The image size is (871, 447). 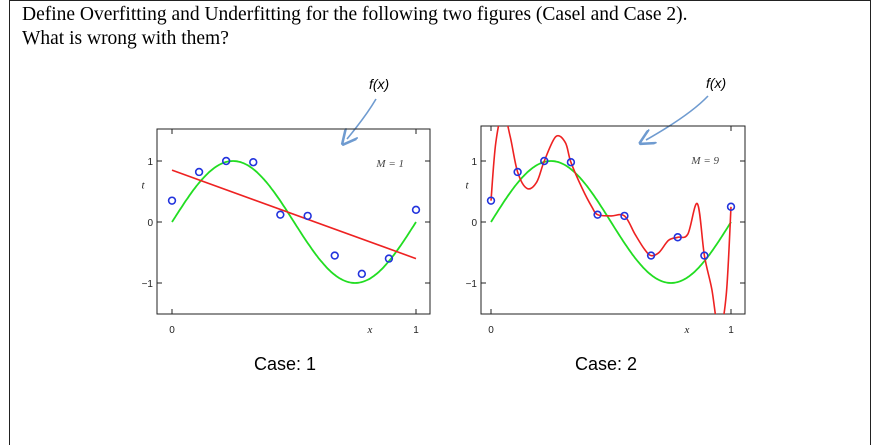 What do you see at coordinates (704, 161) in the screenshot?
I see `model-order-label: M = 9` at bounding box center [704, 161].